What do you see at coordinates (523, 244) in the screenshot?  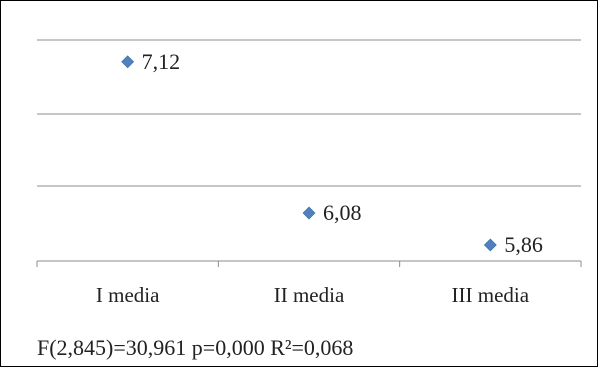 I see `data-label-3: 5,86` at bounding box center [523, 244].